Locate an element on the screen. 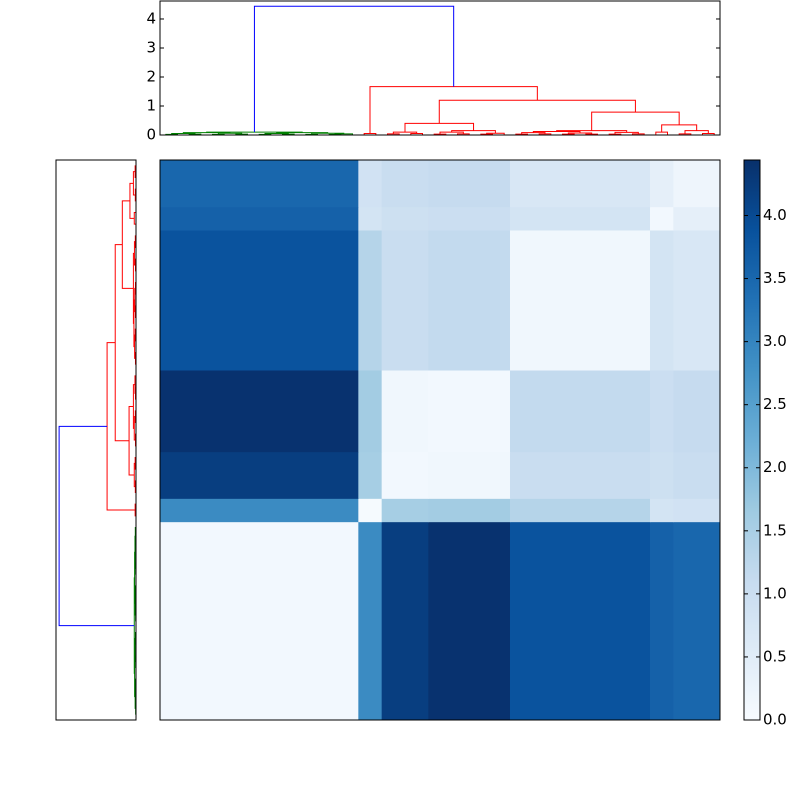 Image resolution: width=800 pixels, height=800 pixels. y-tick-label: 1 is located at coordinates (151, 105).